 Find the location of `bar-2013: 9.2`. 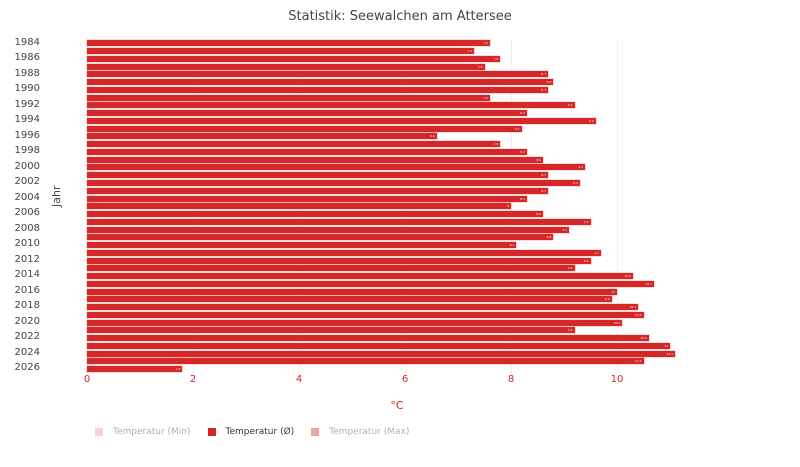

bar-2013: 9.2 is located at coordinates (331, 268).